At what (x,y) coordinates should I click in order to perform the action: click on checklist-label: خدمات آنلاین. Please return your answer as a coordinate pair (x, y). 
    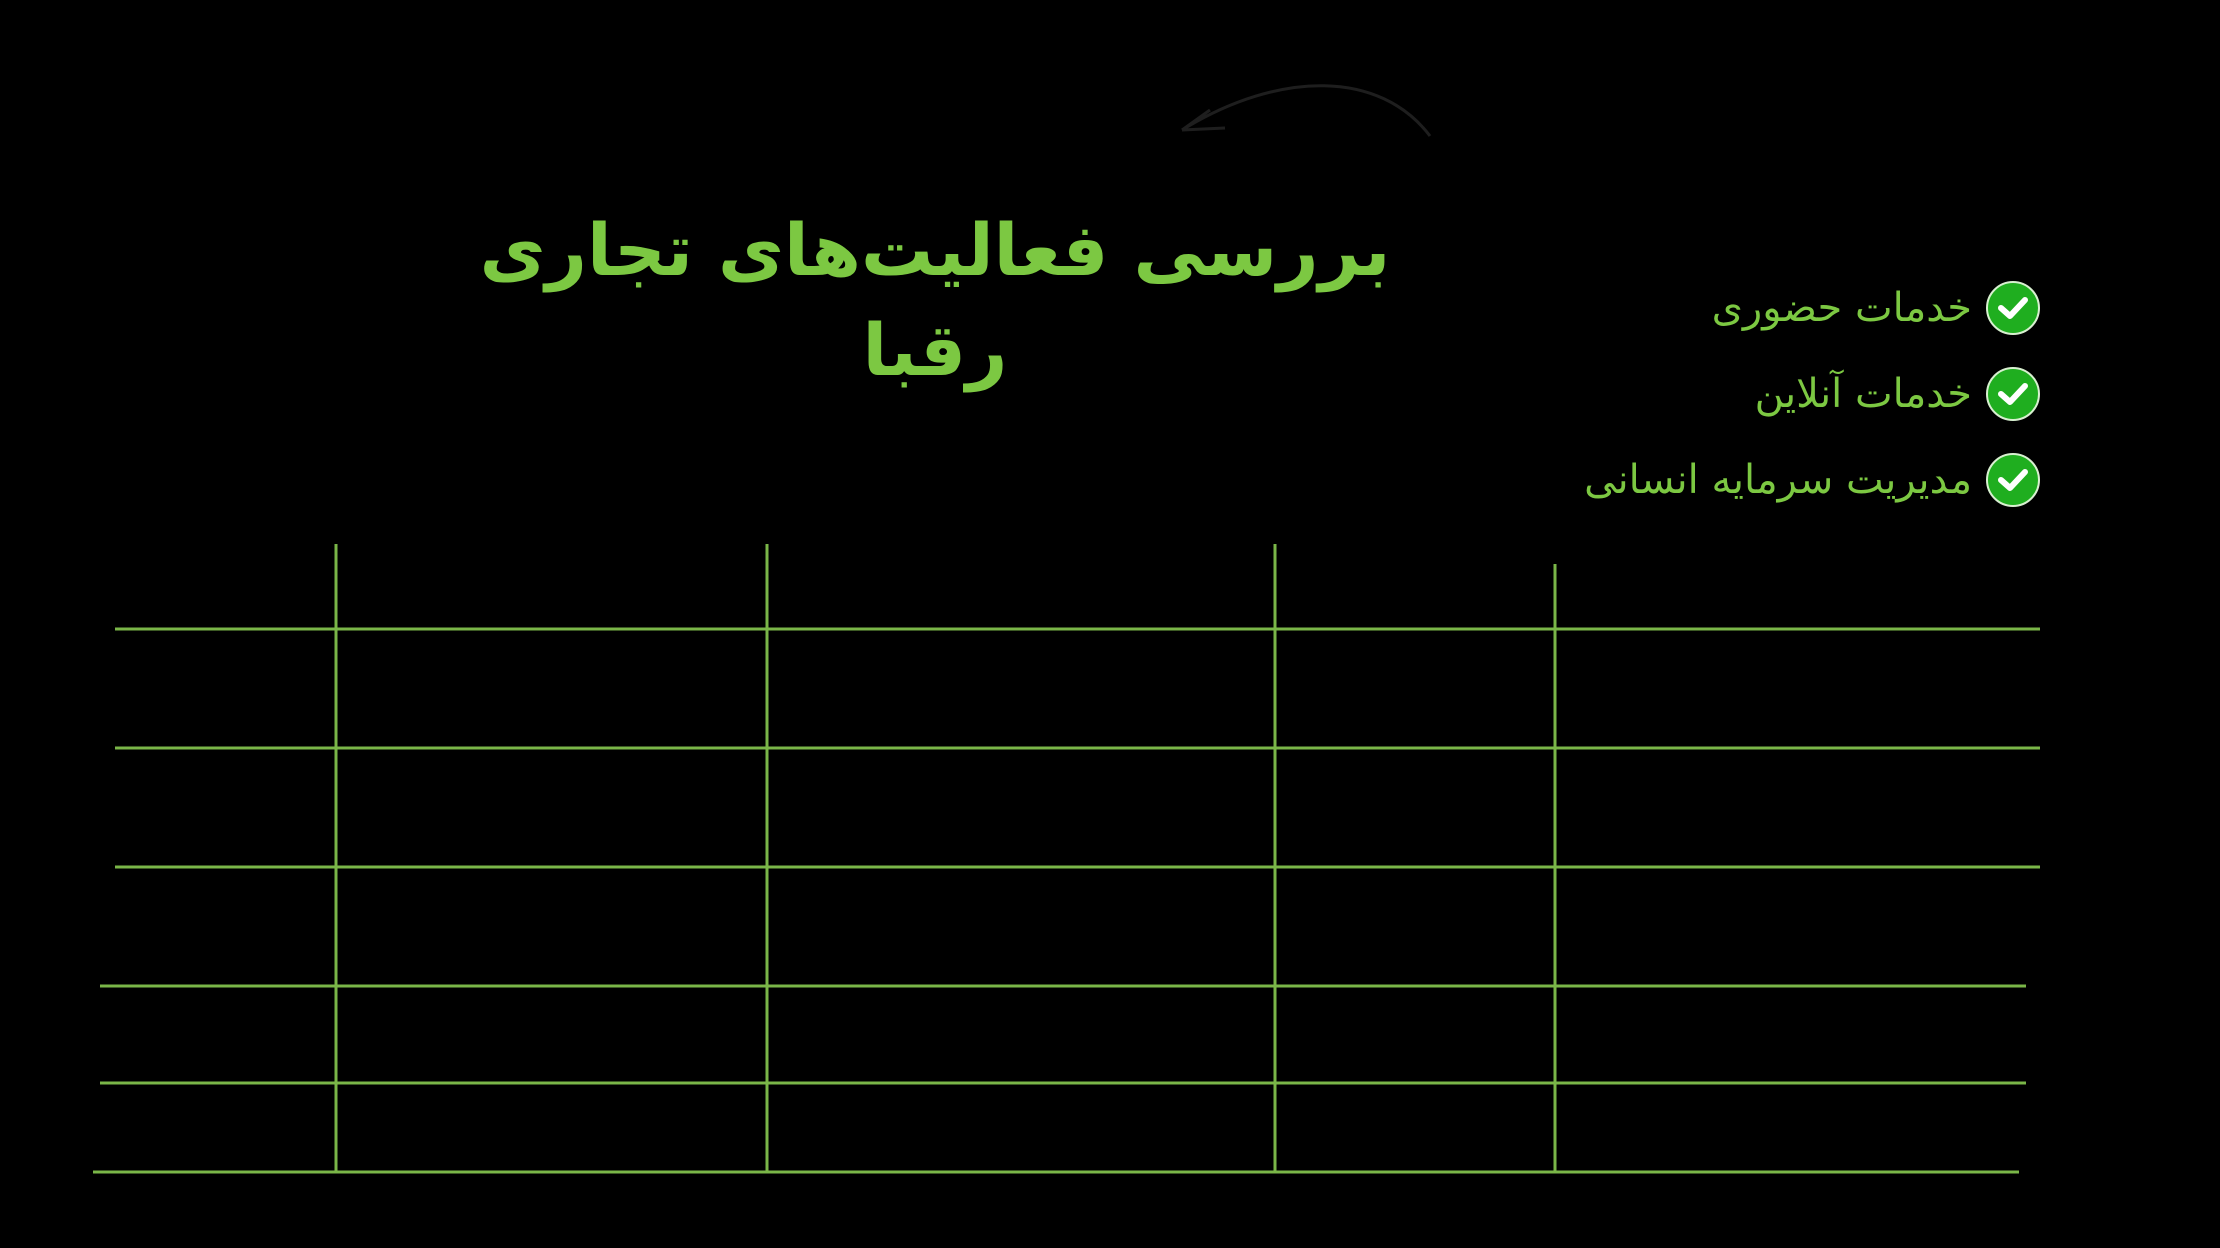
    Looking at the image, I should click on (1863, 394).